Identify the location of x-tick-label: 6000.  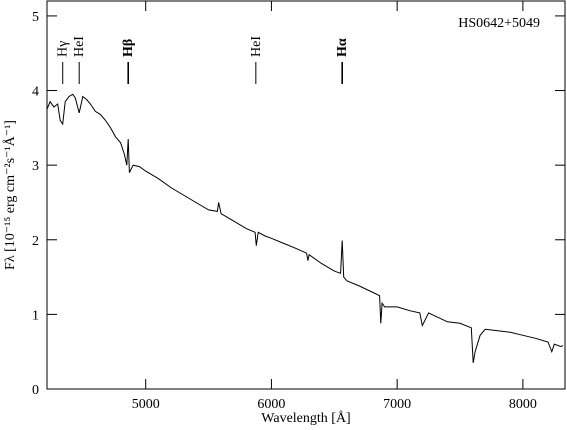
(271, 404).